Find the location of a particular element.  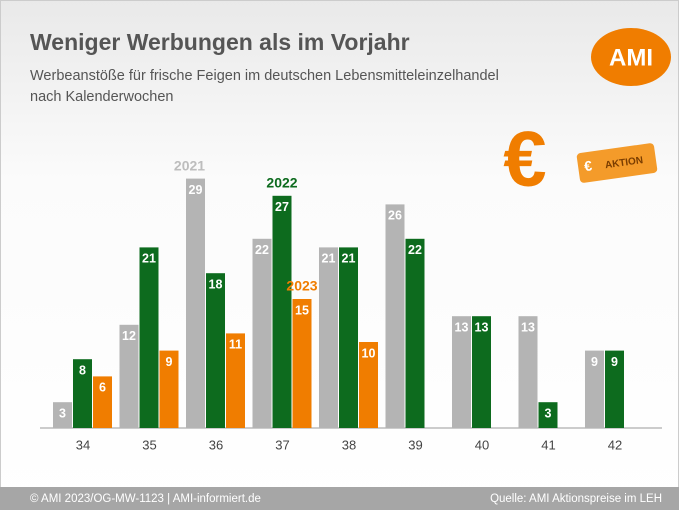

x-tick-label: 34 is located at coordinates (83, 444).